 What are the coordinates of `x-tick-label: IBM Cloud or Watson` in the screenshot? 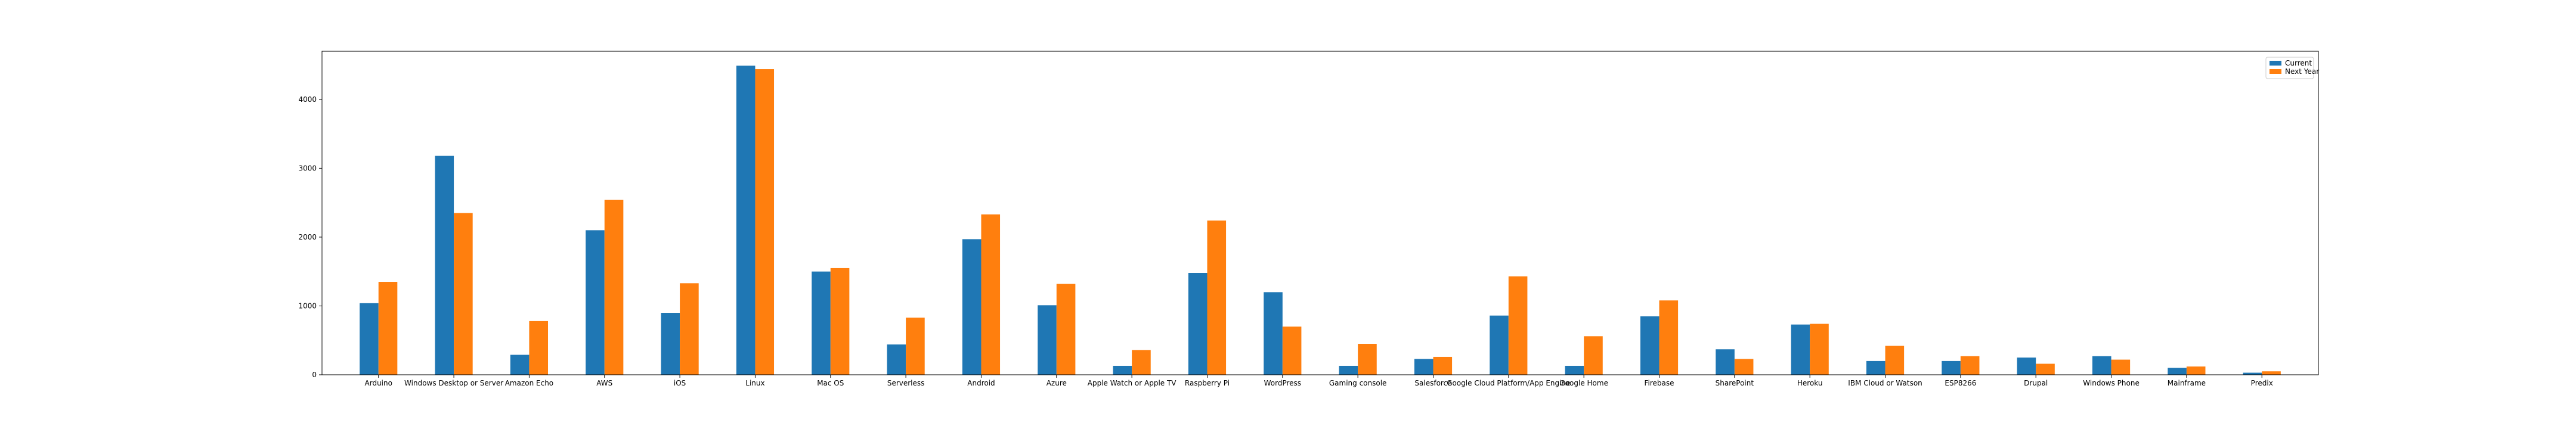 It's located at (1885, 383).